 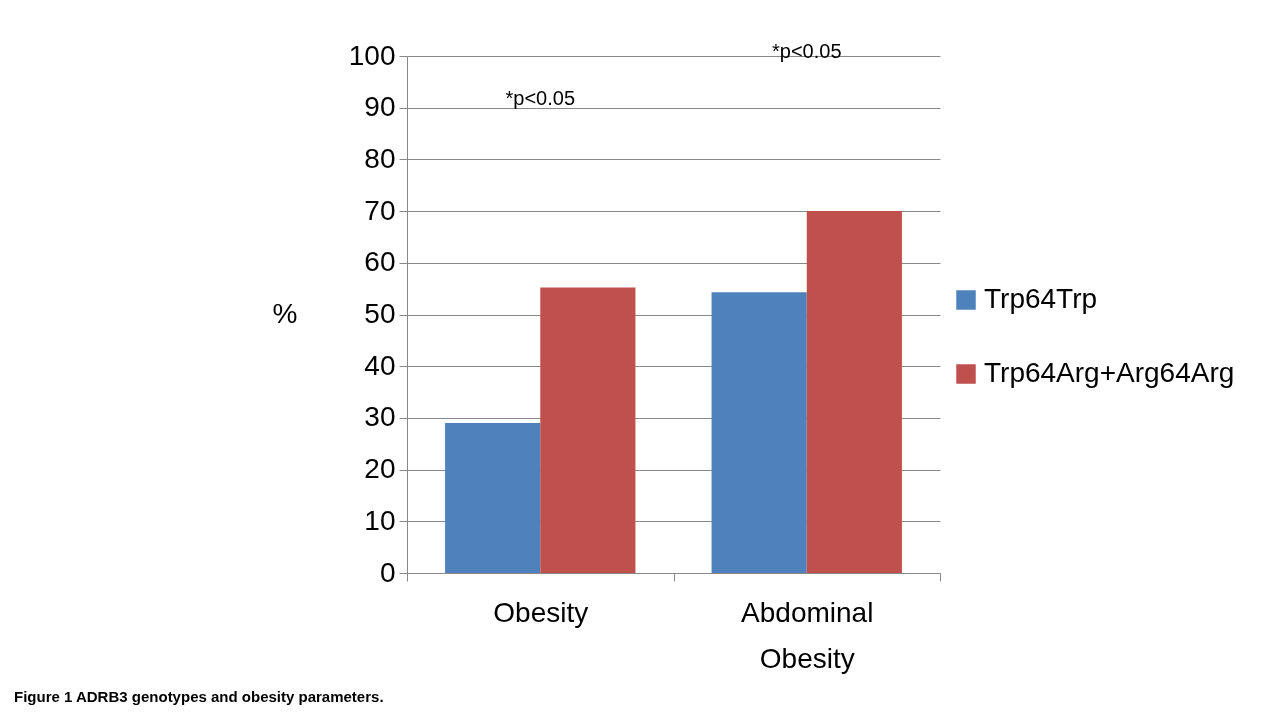 I want to click on y-tick-label: 70, so click(x=380, y=210).